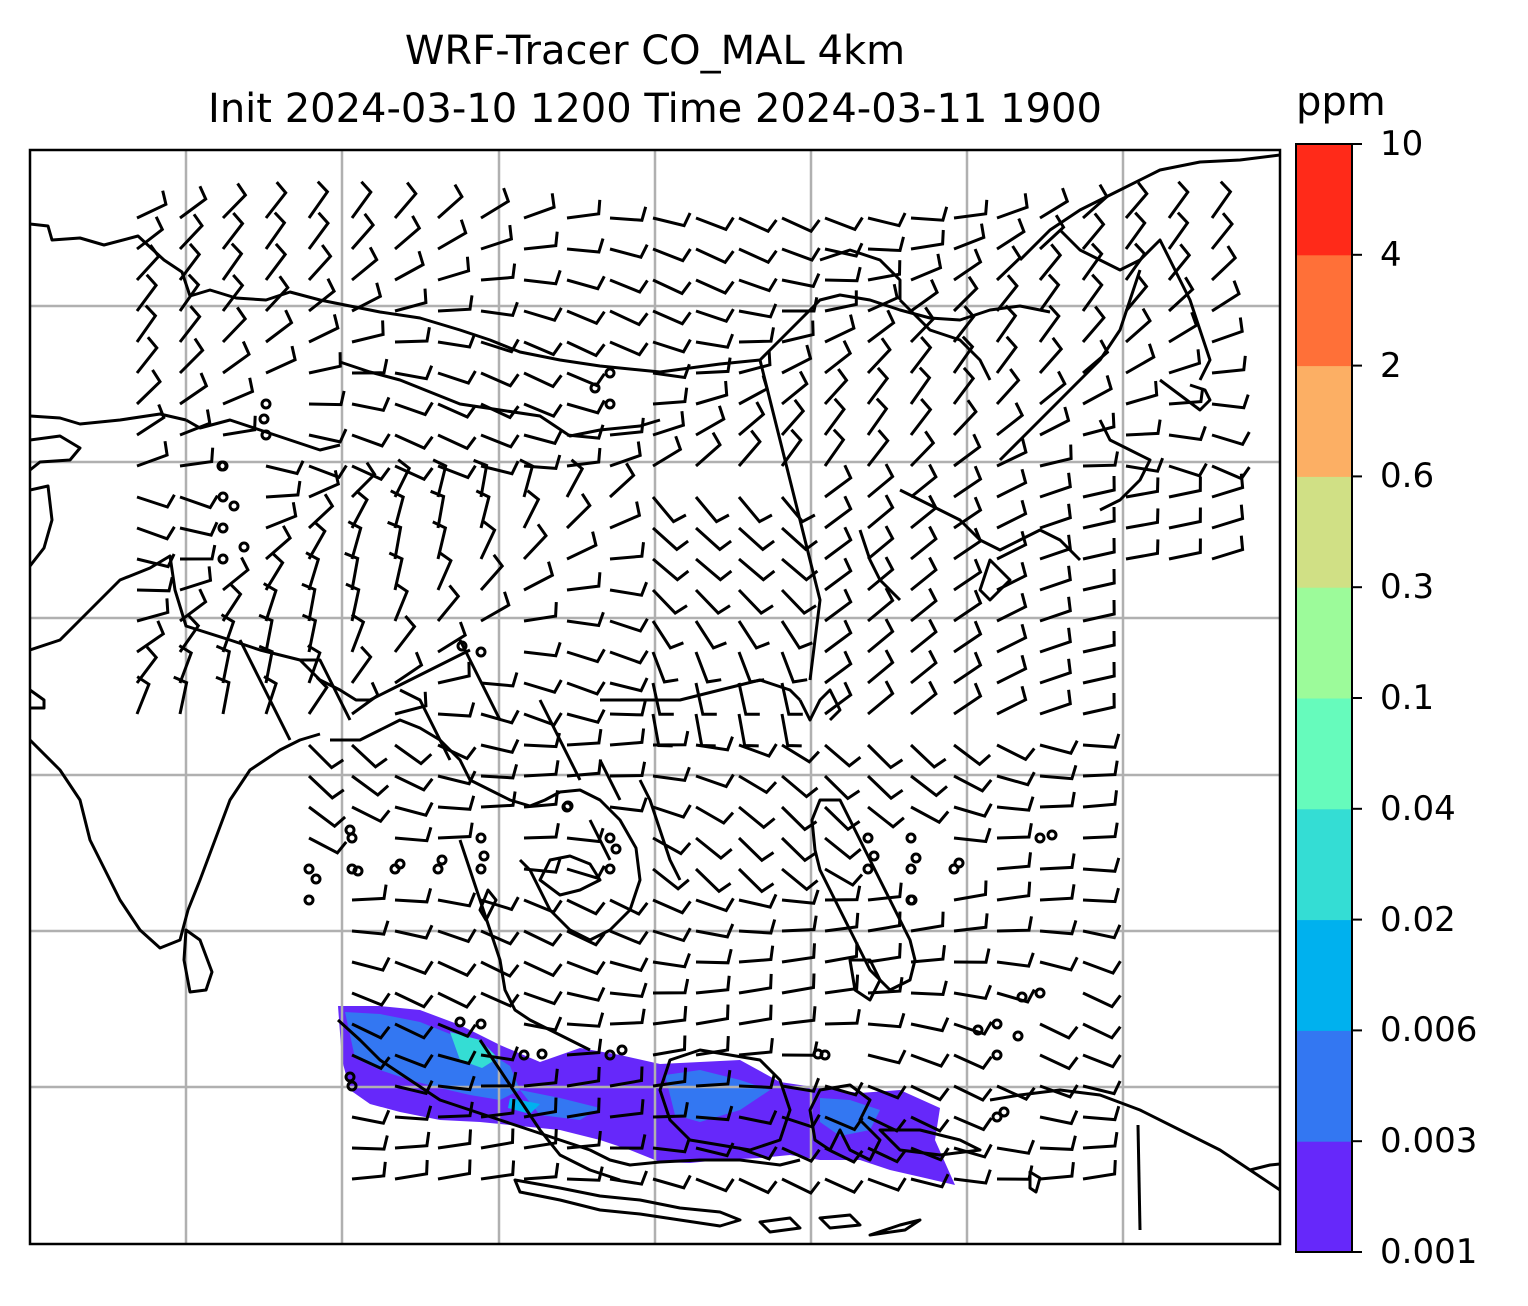  Describe the element at coordinates (1324, 532) in the screenshot. I see `colorbar-band` at that location.